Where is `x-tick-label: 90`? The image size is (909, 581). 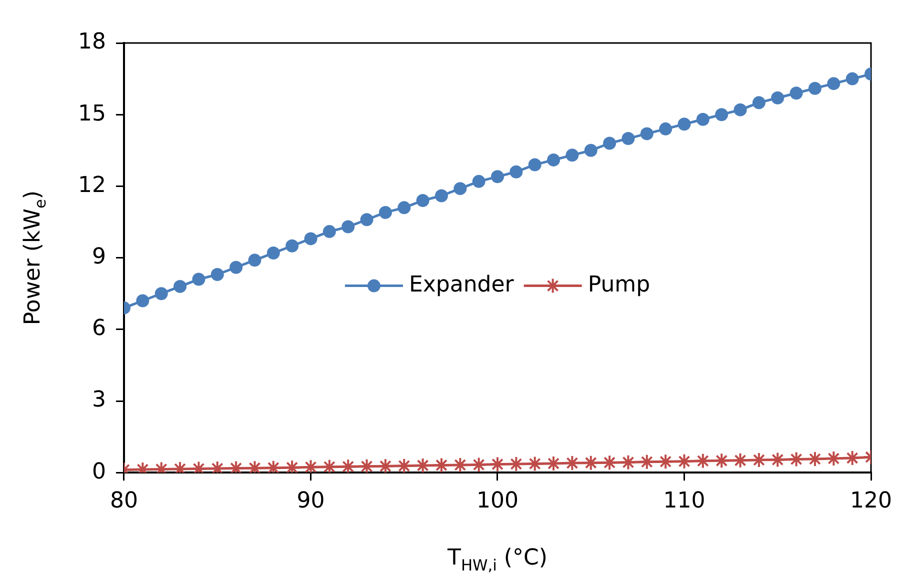 x-tick-label: 90 is located at coordinates (310, 501).